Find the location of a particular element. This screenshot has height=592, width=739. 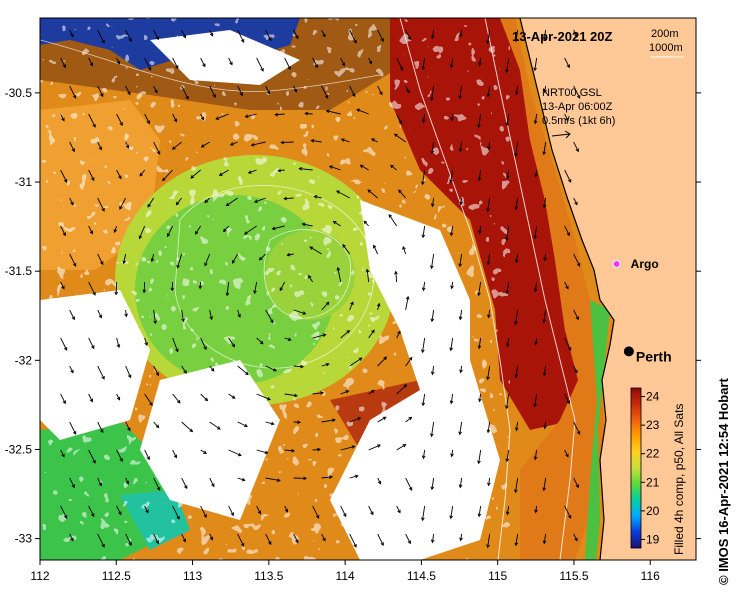

current-legend-scale: 0.5m/s (1kt 6h) is located at coordinates (578, 121).